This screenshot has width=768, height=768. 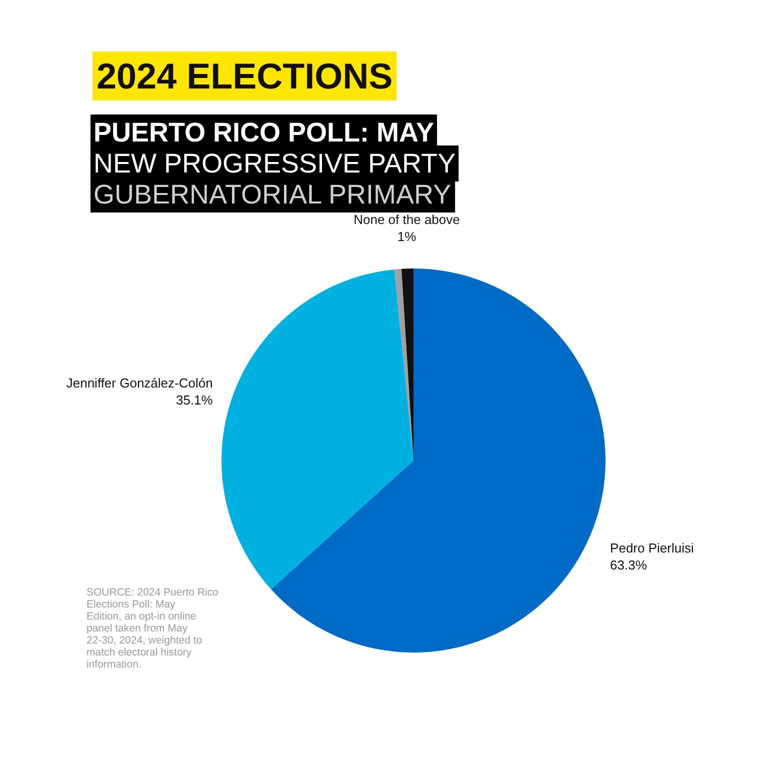 I want to click on data-label: 63.3%, so click(x=629, y=564).